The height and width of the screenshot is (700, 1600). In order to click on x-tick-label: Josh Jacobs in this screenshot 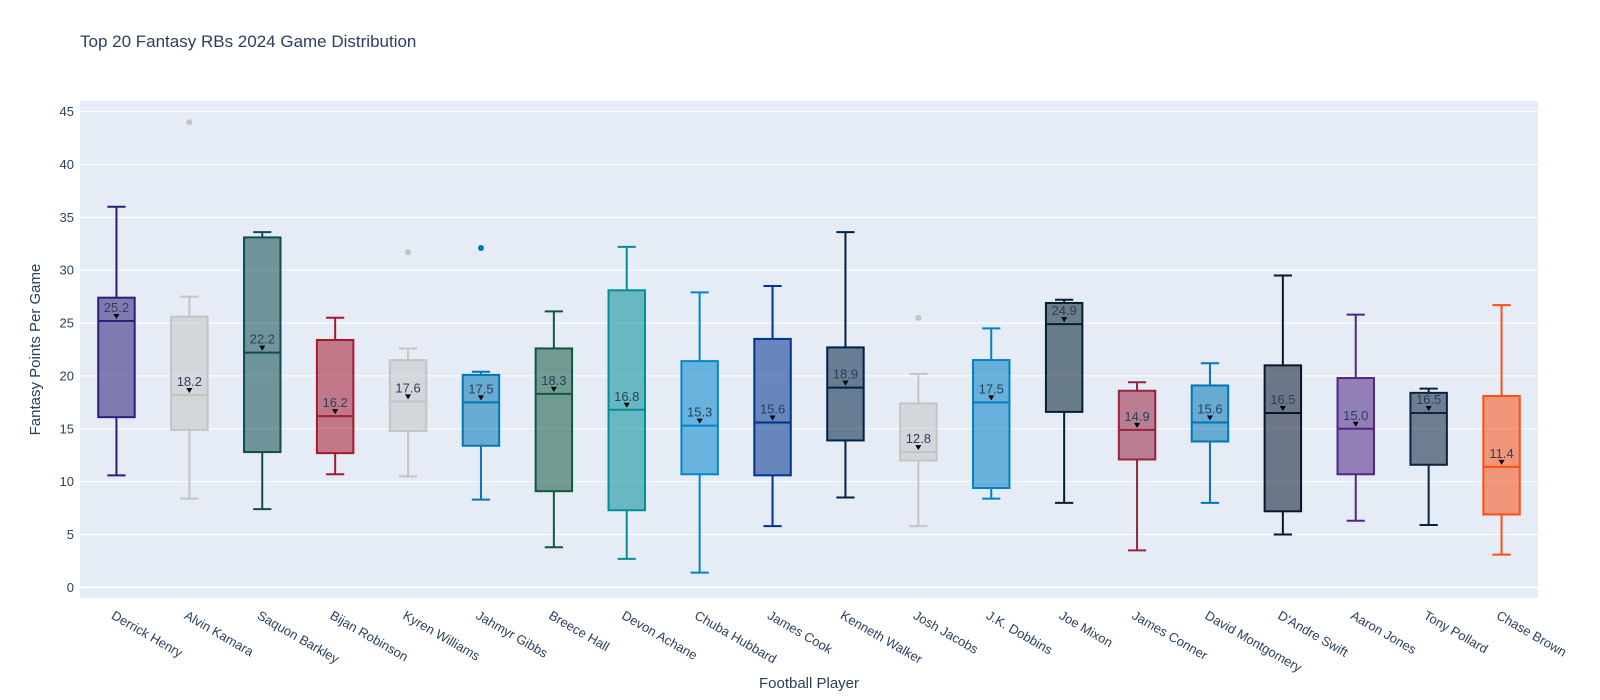, I will do `click(946, 632)`.